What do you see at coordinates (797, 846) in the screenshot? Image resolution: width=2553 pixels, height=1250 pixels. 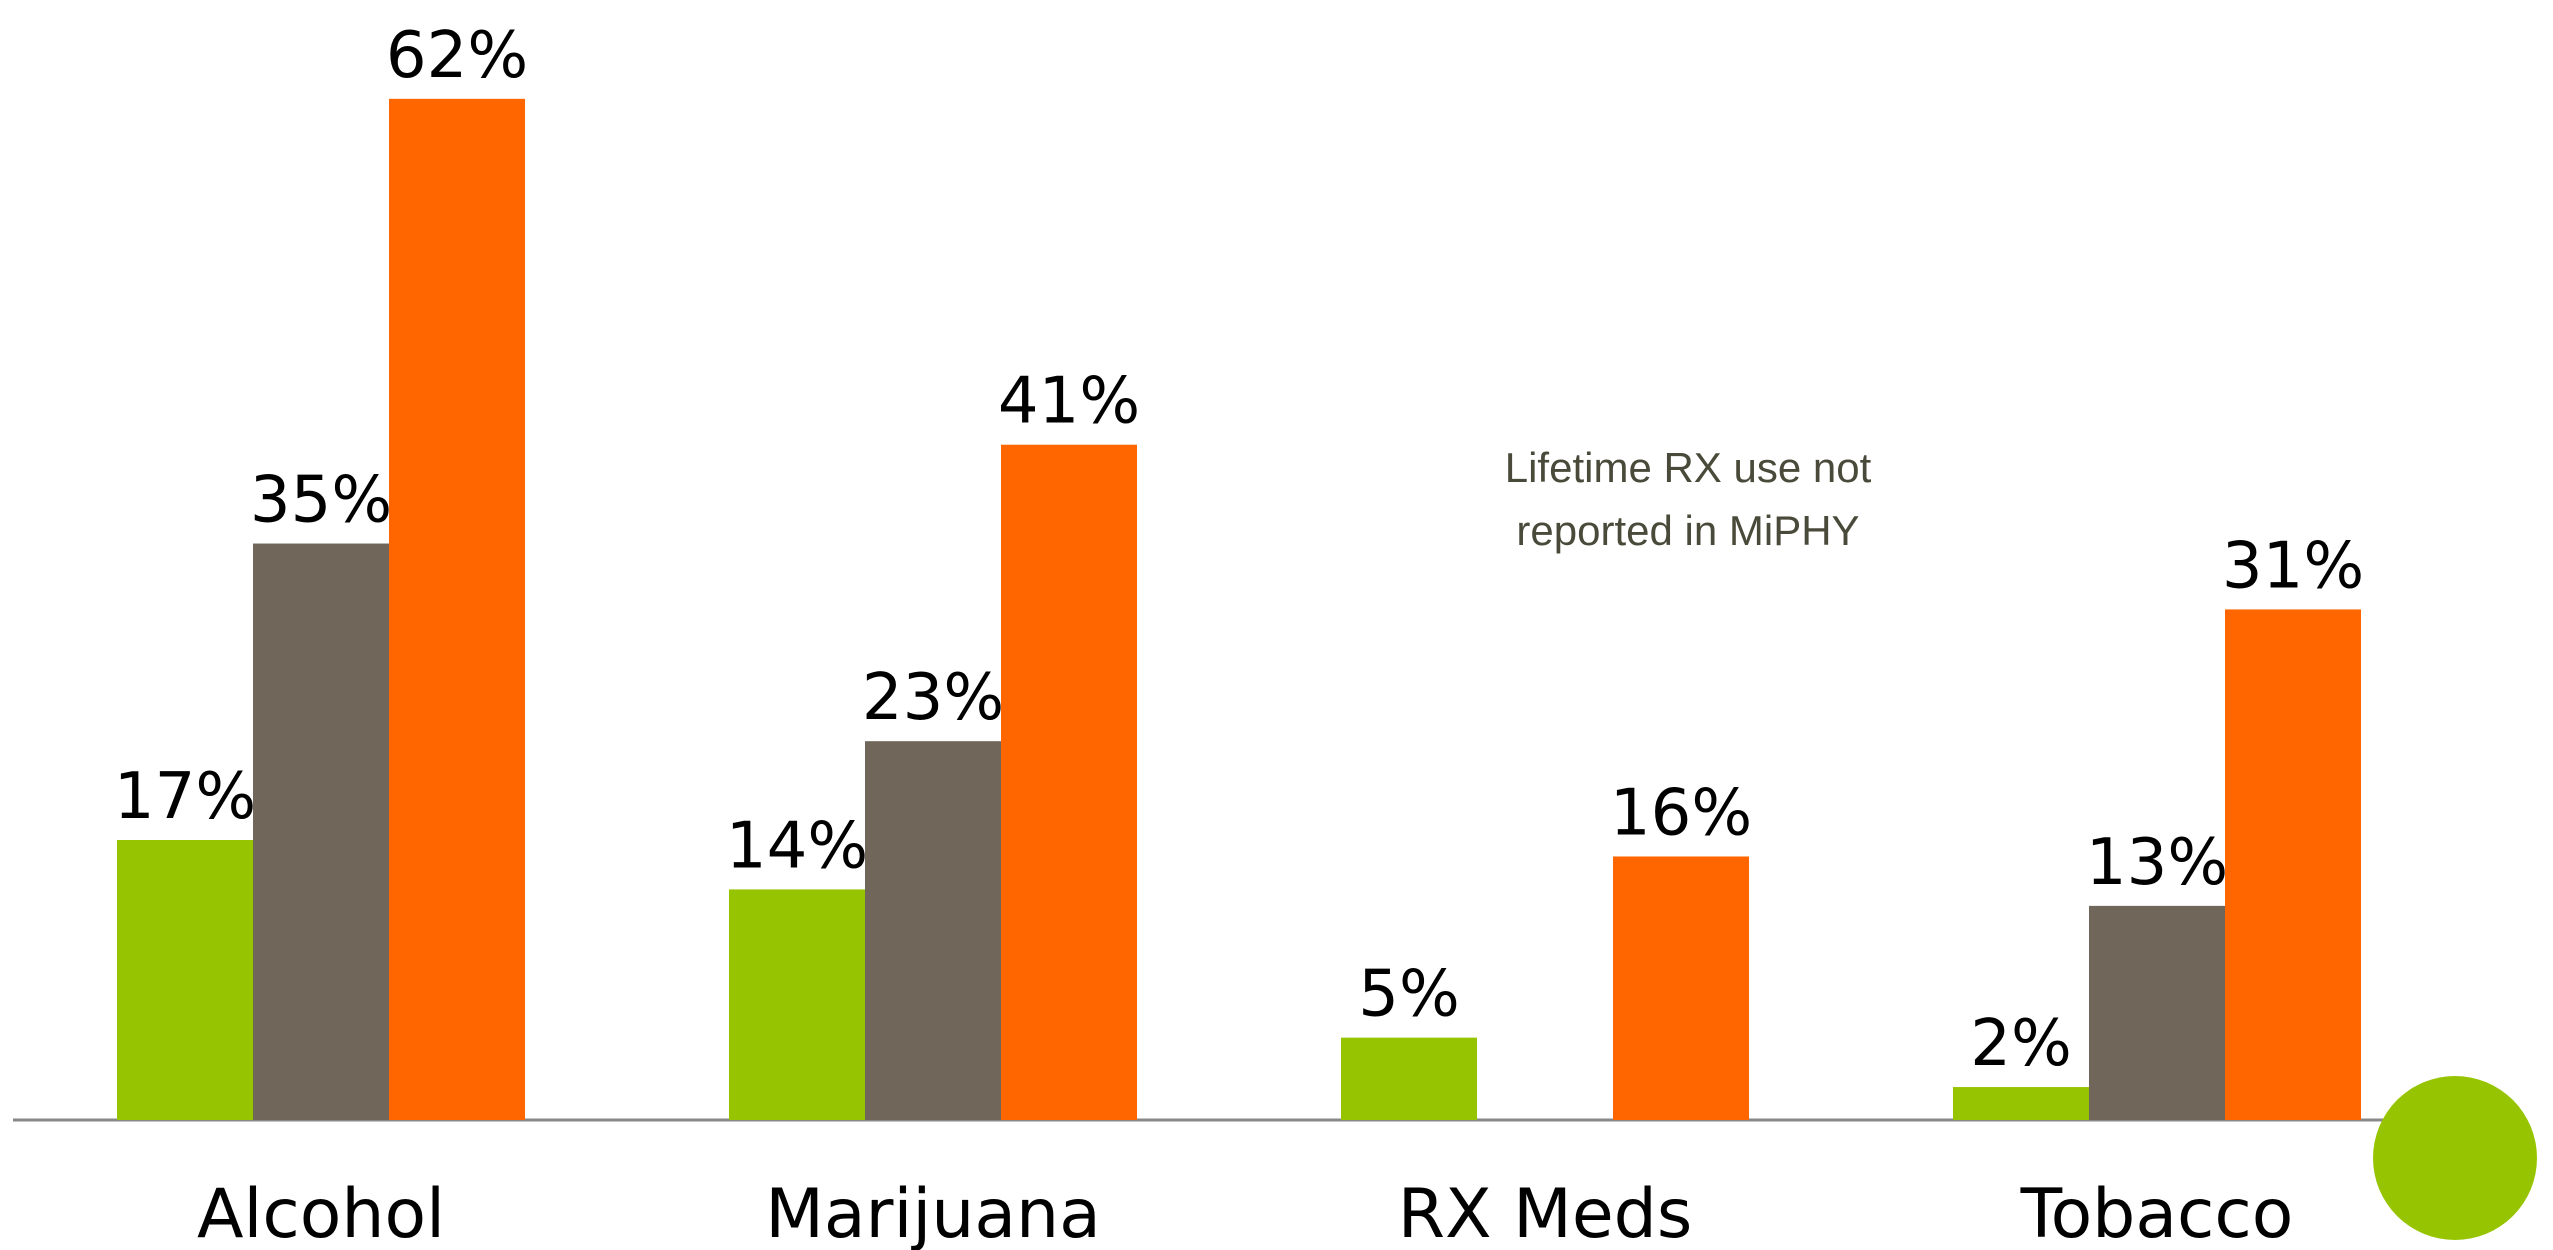 I see `data-label: 14%` at bounding box center [797, 846].